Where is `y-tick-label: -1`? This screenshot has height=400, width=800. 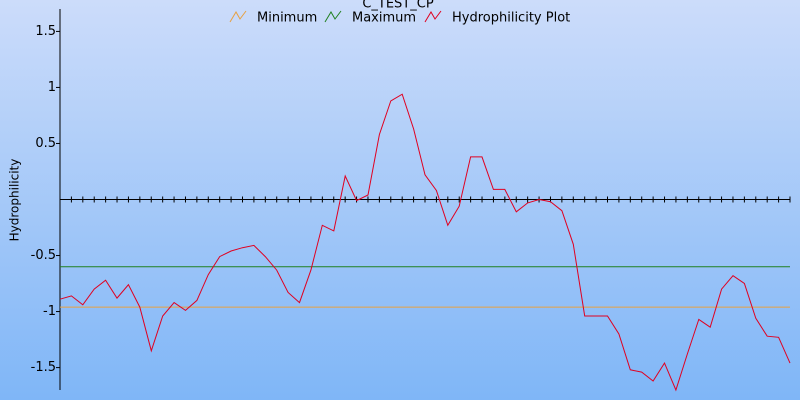 y-tick-label: -1 is located at coordinates (49, 311).